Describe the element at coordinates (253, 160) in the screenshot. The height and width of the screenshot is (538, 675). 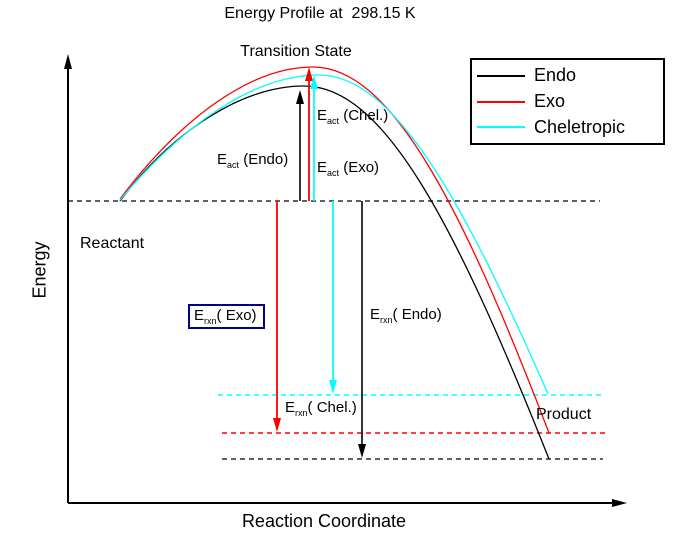
I see `eact-endo-label: Eact (Endo)` at that location.